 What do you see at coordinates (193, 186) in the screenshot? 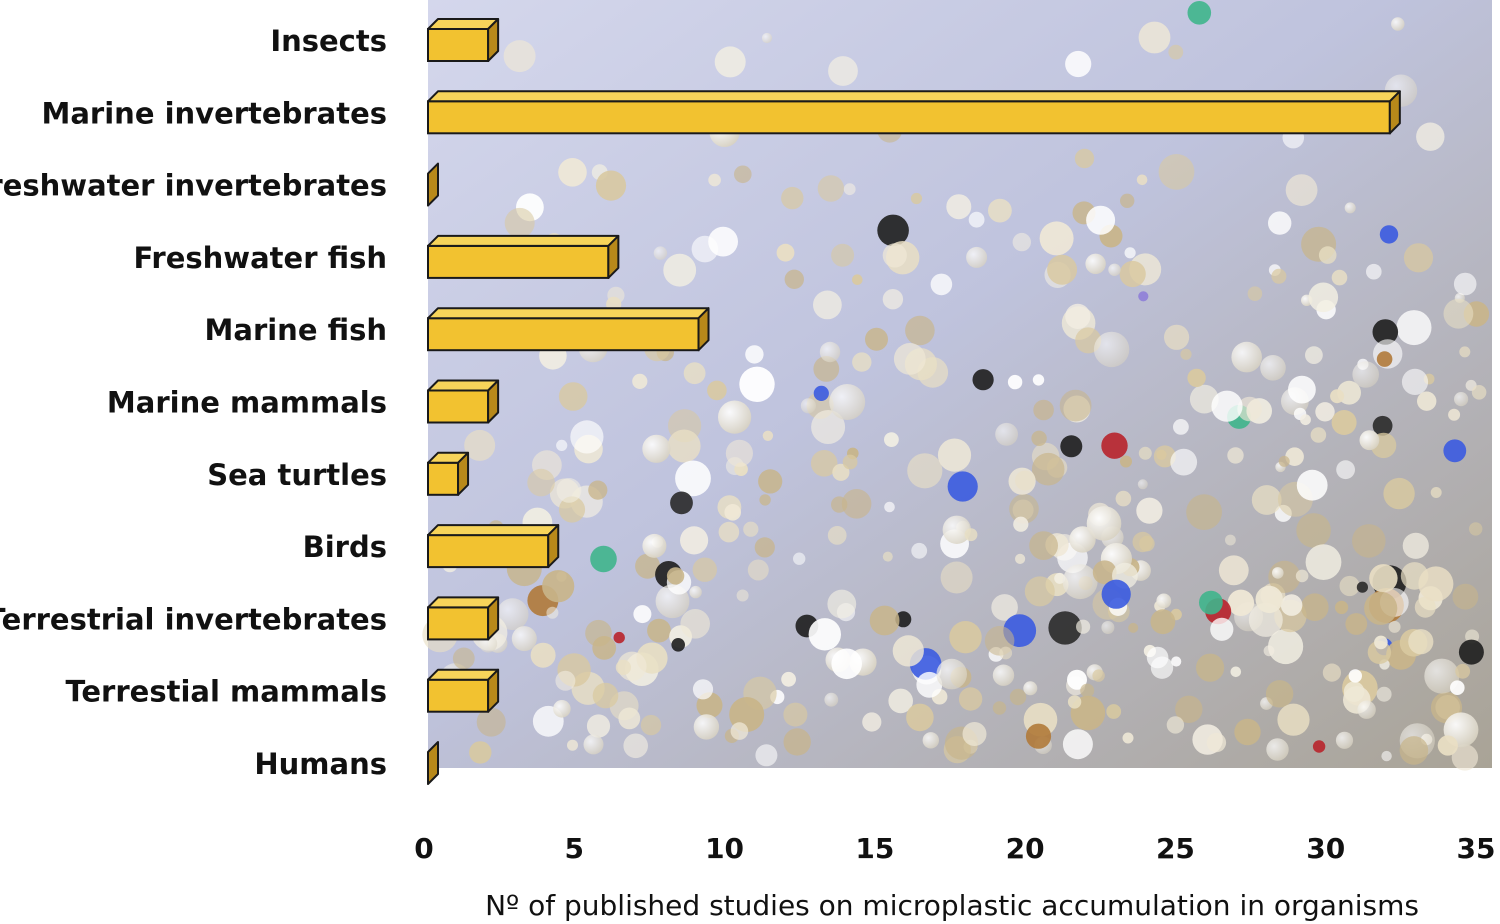
I see `category-label: Freshwater invertebrates` at bounding box center [193, 186].